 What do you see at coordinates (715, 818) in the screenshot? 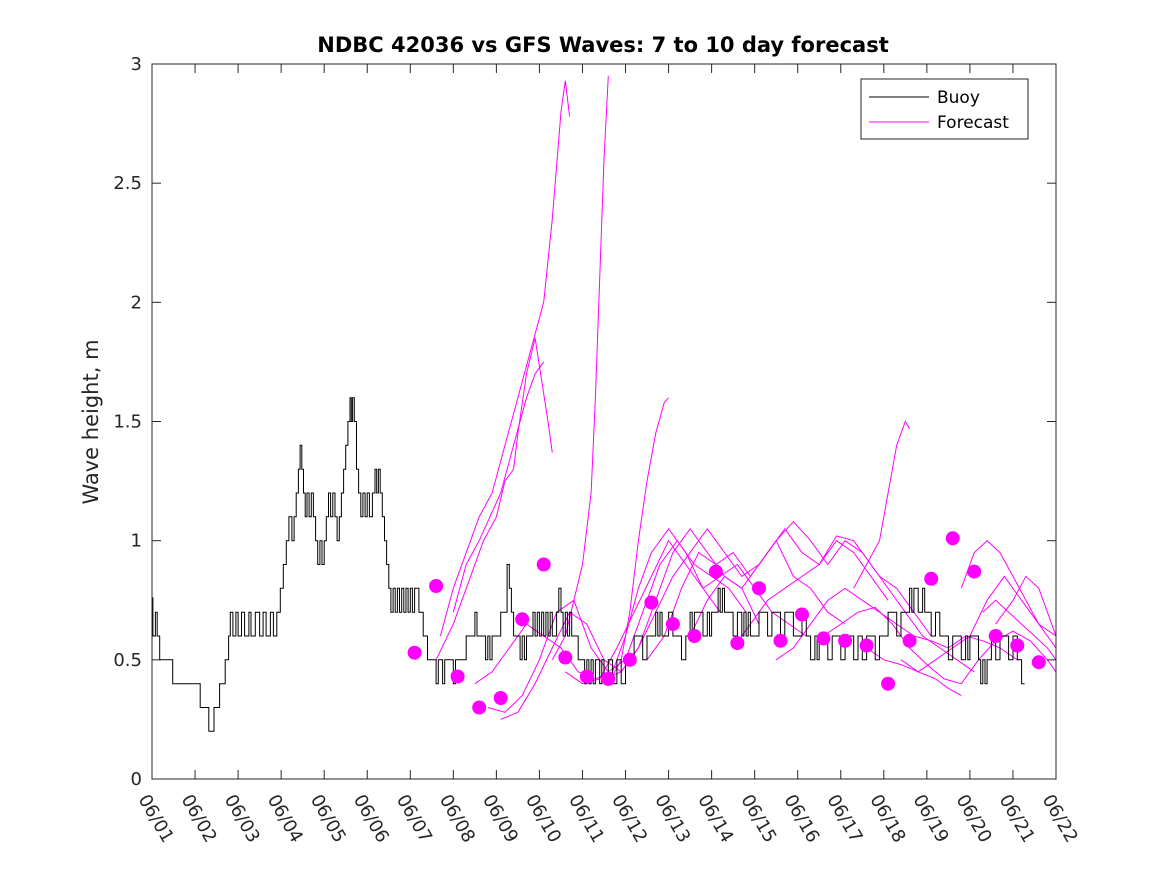
I see `x-tick-label-13: 06/14` at bounding box center [715, 818].